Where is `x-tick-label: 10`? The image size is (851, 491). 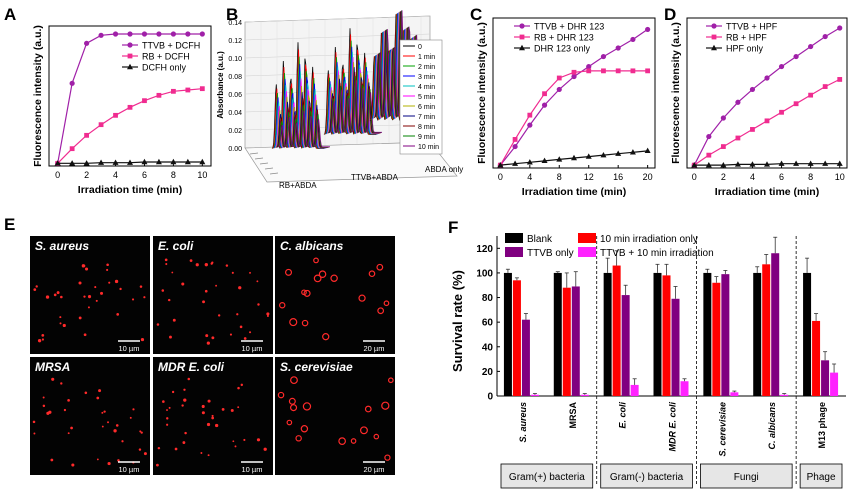 x-tick-label: 10 is located at coordinates (840, 177).